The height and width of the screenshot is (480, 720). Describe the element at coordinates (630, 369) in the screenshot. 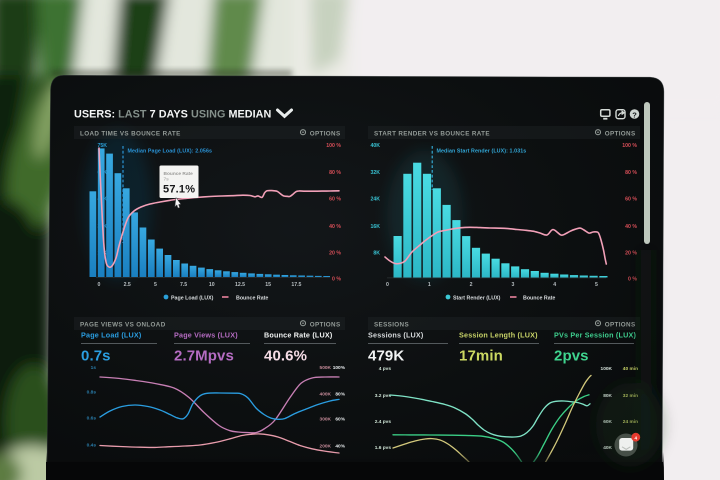

I see `svg-text: 40 min` at that location.